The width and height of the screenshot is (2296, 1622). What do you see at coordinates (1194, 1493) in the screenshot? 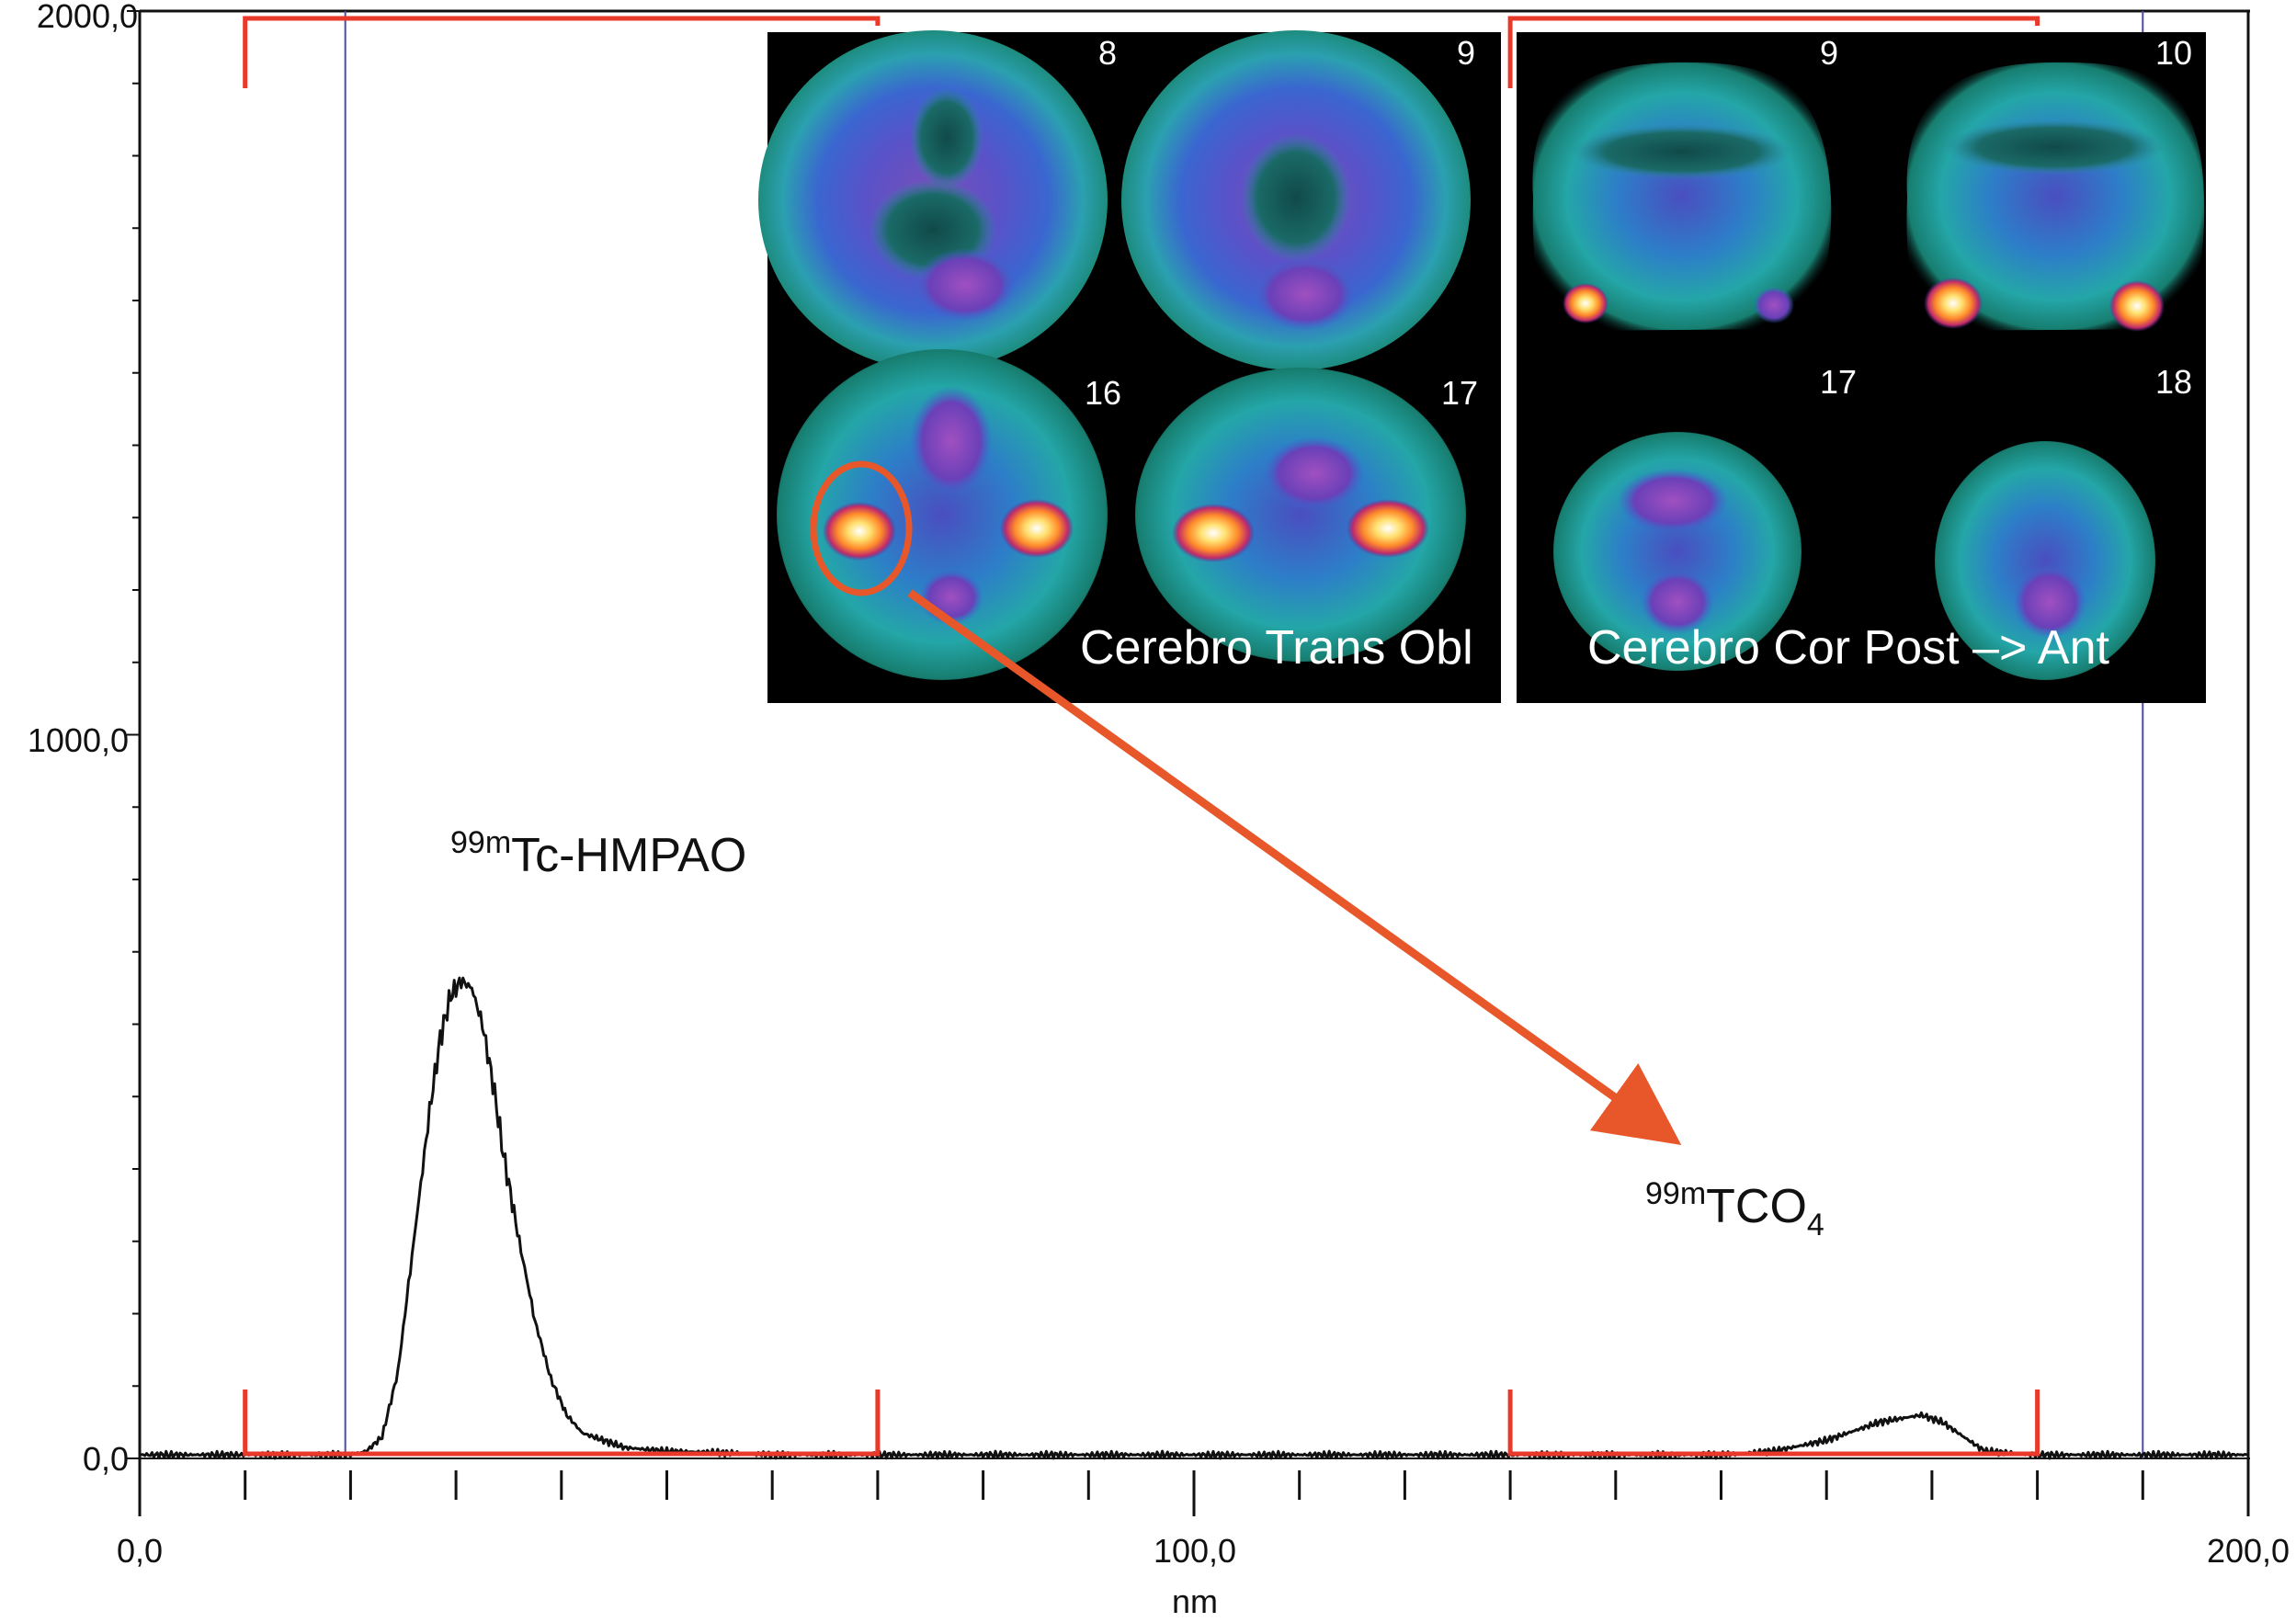
I see `x-axis-ticks` at bounding box center [1194, 1493].